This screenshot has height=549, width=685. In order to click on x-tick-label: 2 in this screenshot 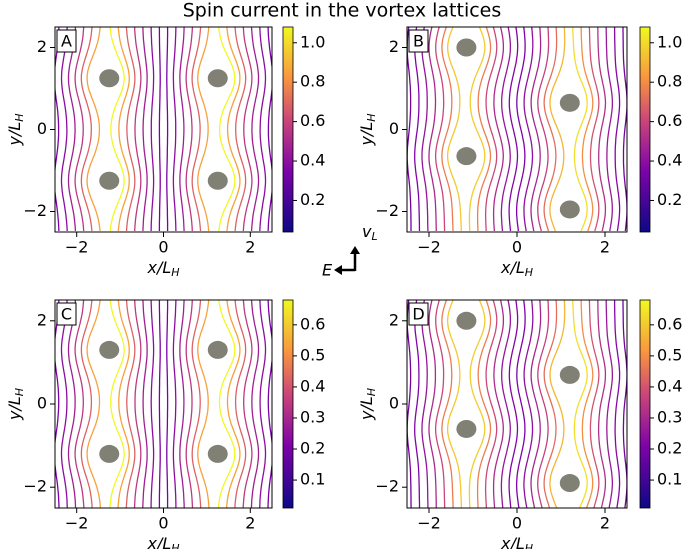, I will do `click(250, 247)`.